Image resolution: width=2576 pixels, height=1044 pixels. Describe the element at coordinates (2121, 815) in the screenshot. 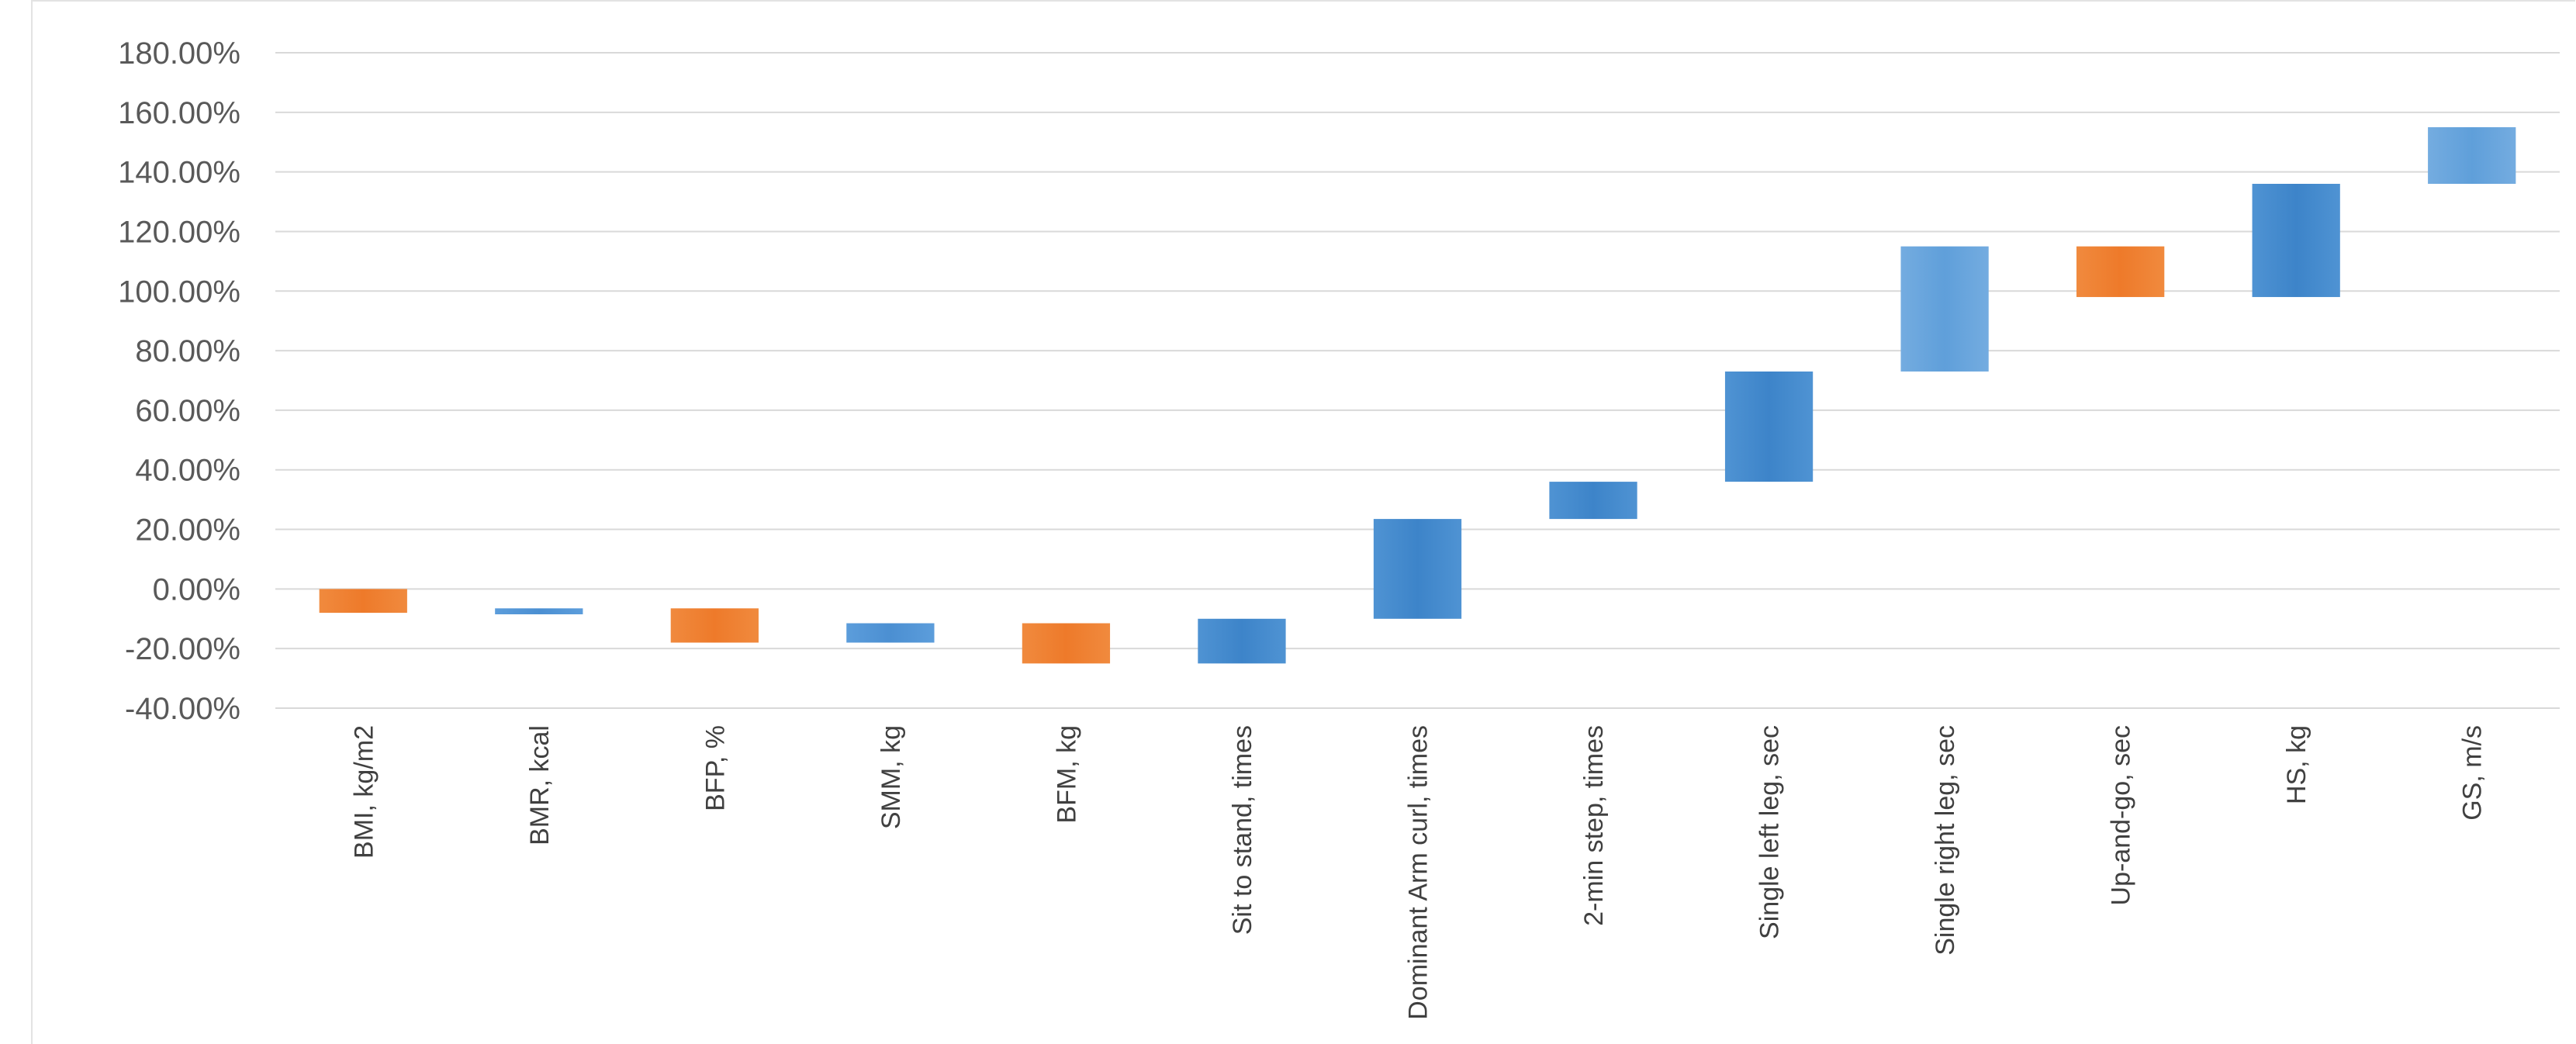

I see `x-tick-label: Up-and-go, sec` at that location.